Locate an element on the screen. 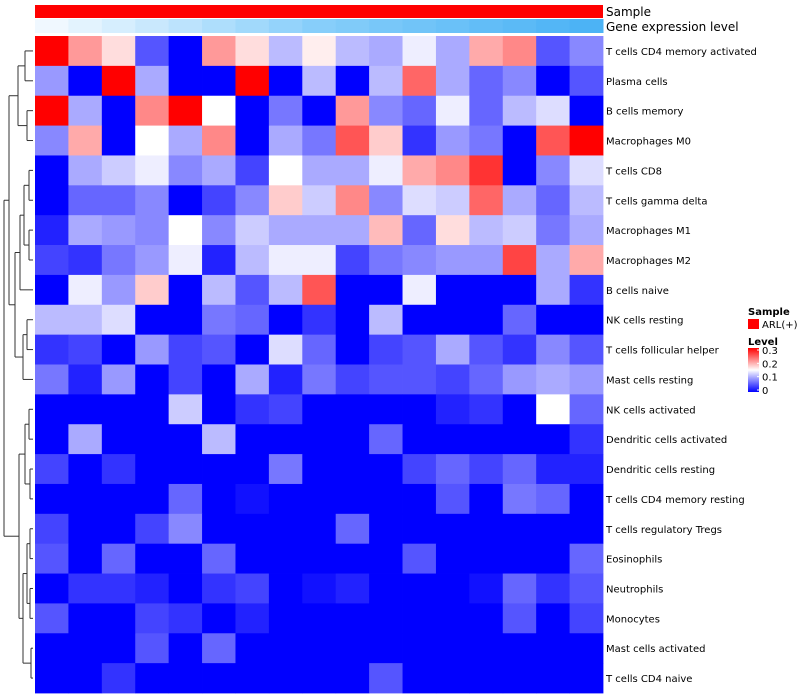 This screenshot has width=800, height=700. row-label: T cells CD8 is located at coordinates (633, 171).